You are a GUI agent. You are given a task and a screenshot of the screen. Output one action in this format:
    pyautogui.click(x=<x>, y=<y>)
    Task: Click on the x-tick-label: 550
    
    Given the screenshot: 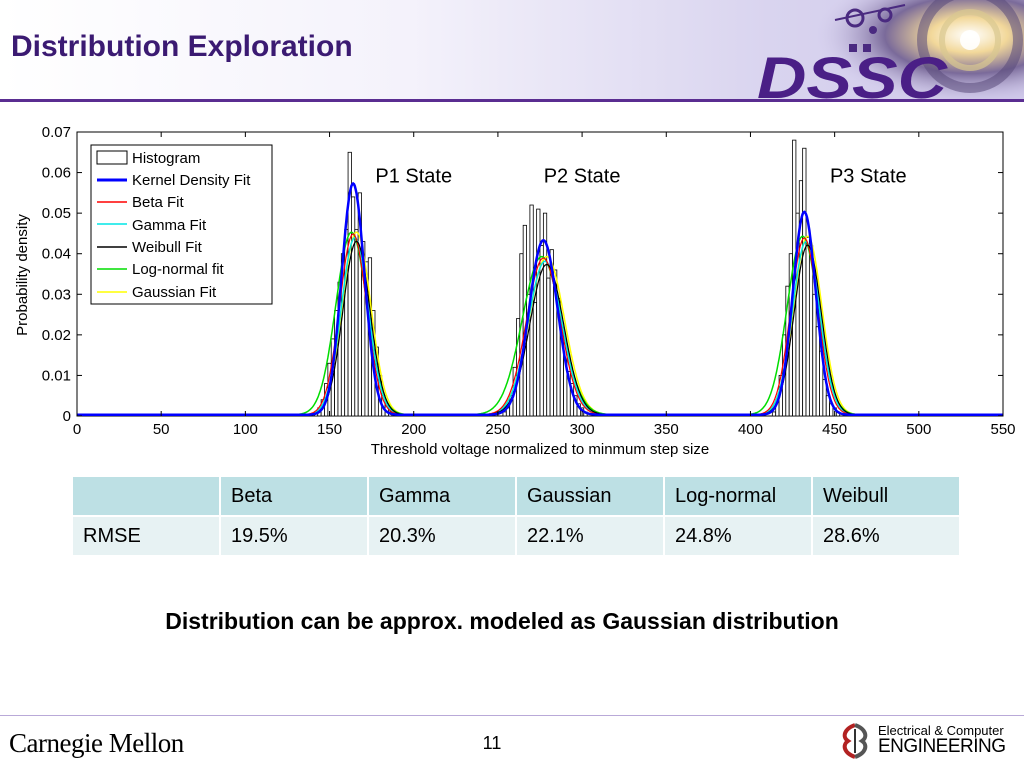 What is the action you would take?
    pyautogui.click(x=1002, y=429)
    